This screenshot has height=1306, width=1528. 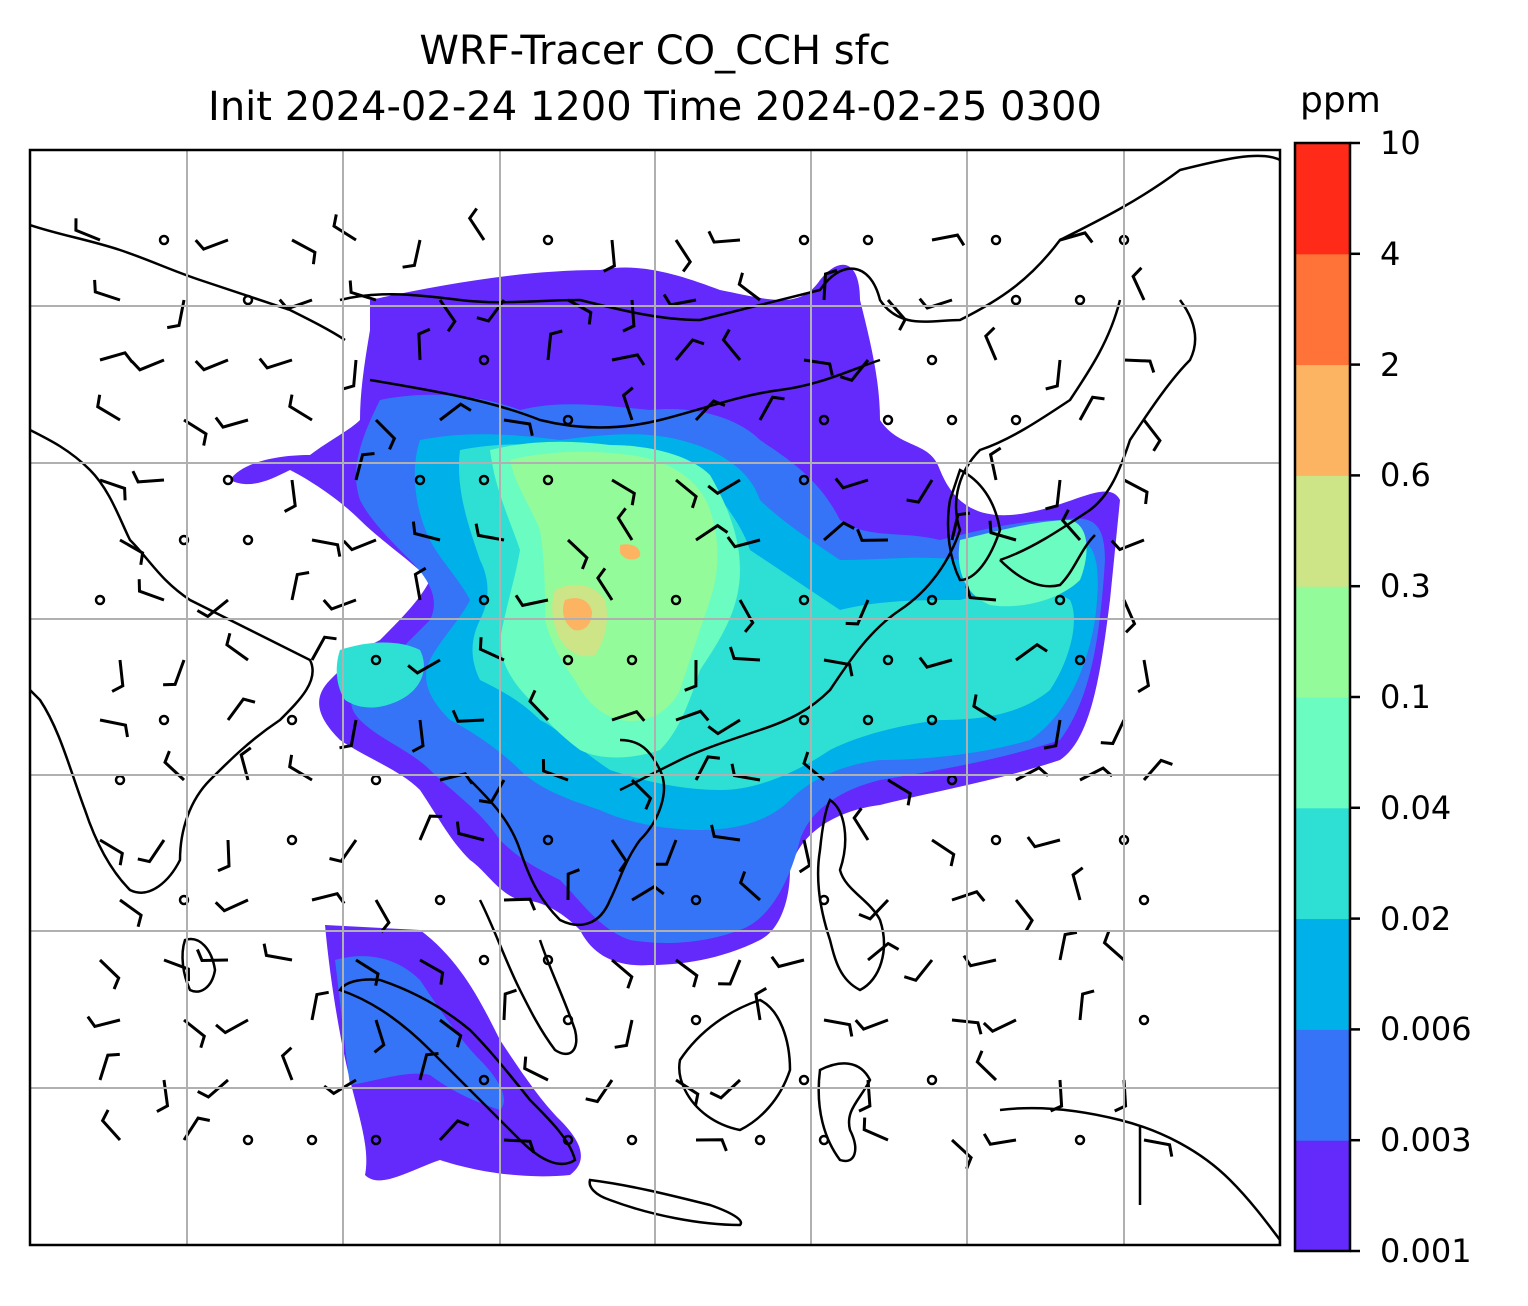 What do you see at coordinates (1022, 563) in the screenshot?
I see `tracer-level-0.04-east` at bounding box center [1022, 563].